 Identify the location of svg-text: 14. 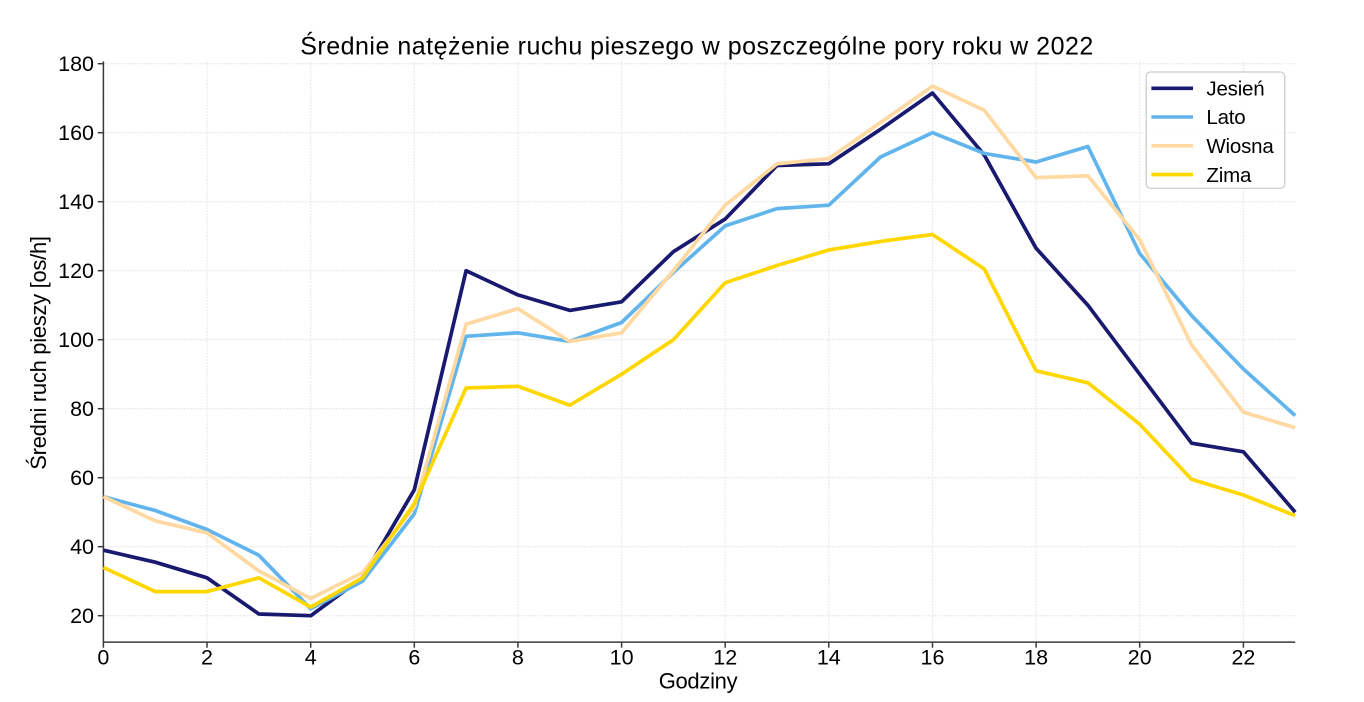
(829, 658).